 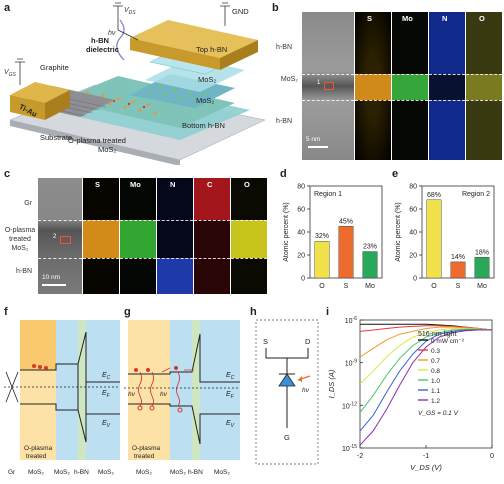 I want to click on c-row-label-mid: O-plasma treated MoS₂, so click(x=20, y=239).